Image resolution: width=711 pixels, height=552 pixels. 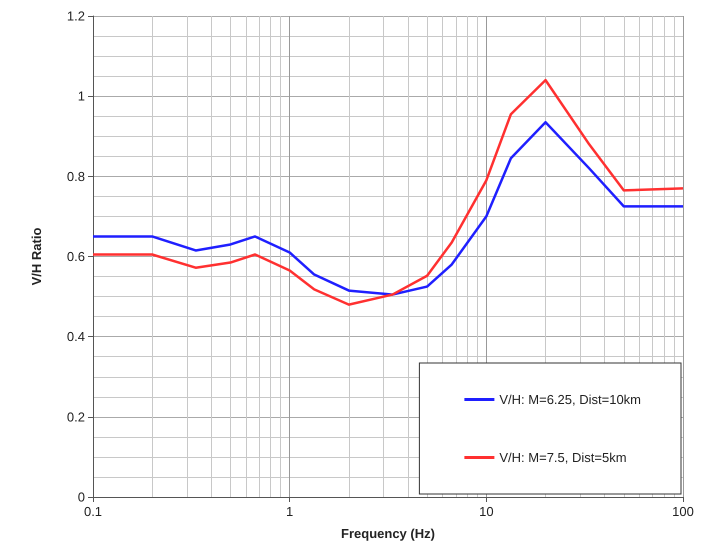 I want to click on x-tick-label: 100, so click(x=683, y=511).